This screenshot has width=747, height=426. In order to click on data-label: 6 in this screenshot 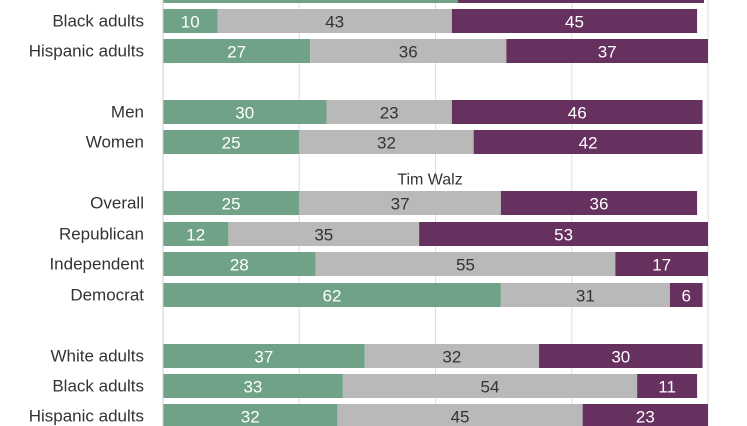, I will do `click(685, 296)`.